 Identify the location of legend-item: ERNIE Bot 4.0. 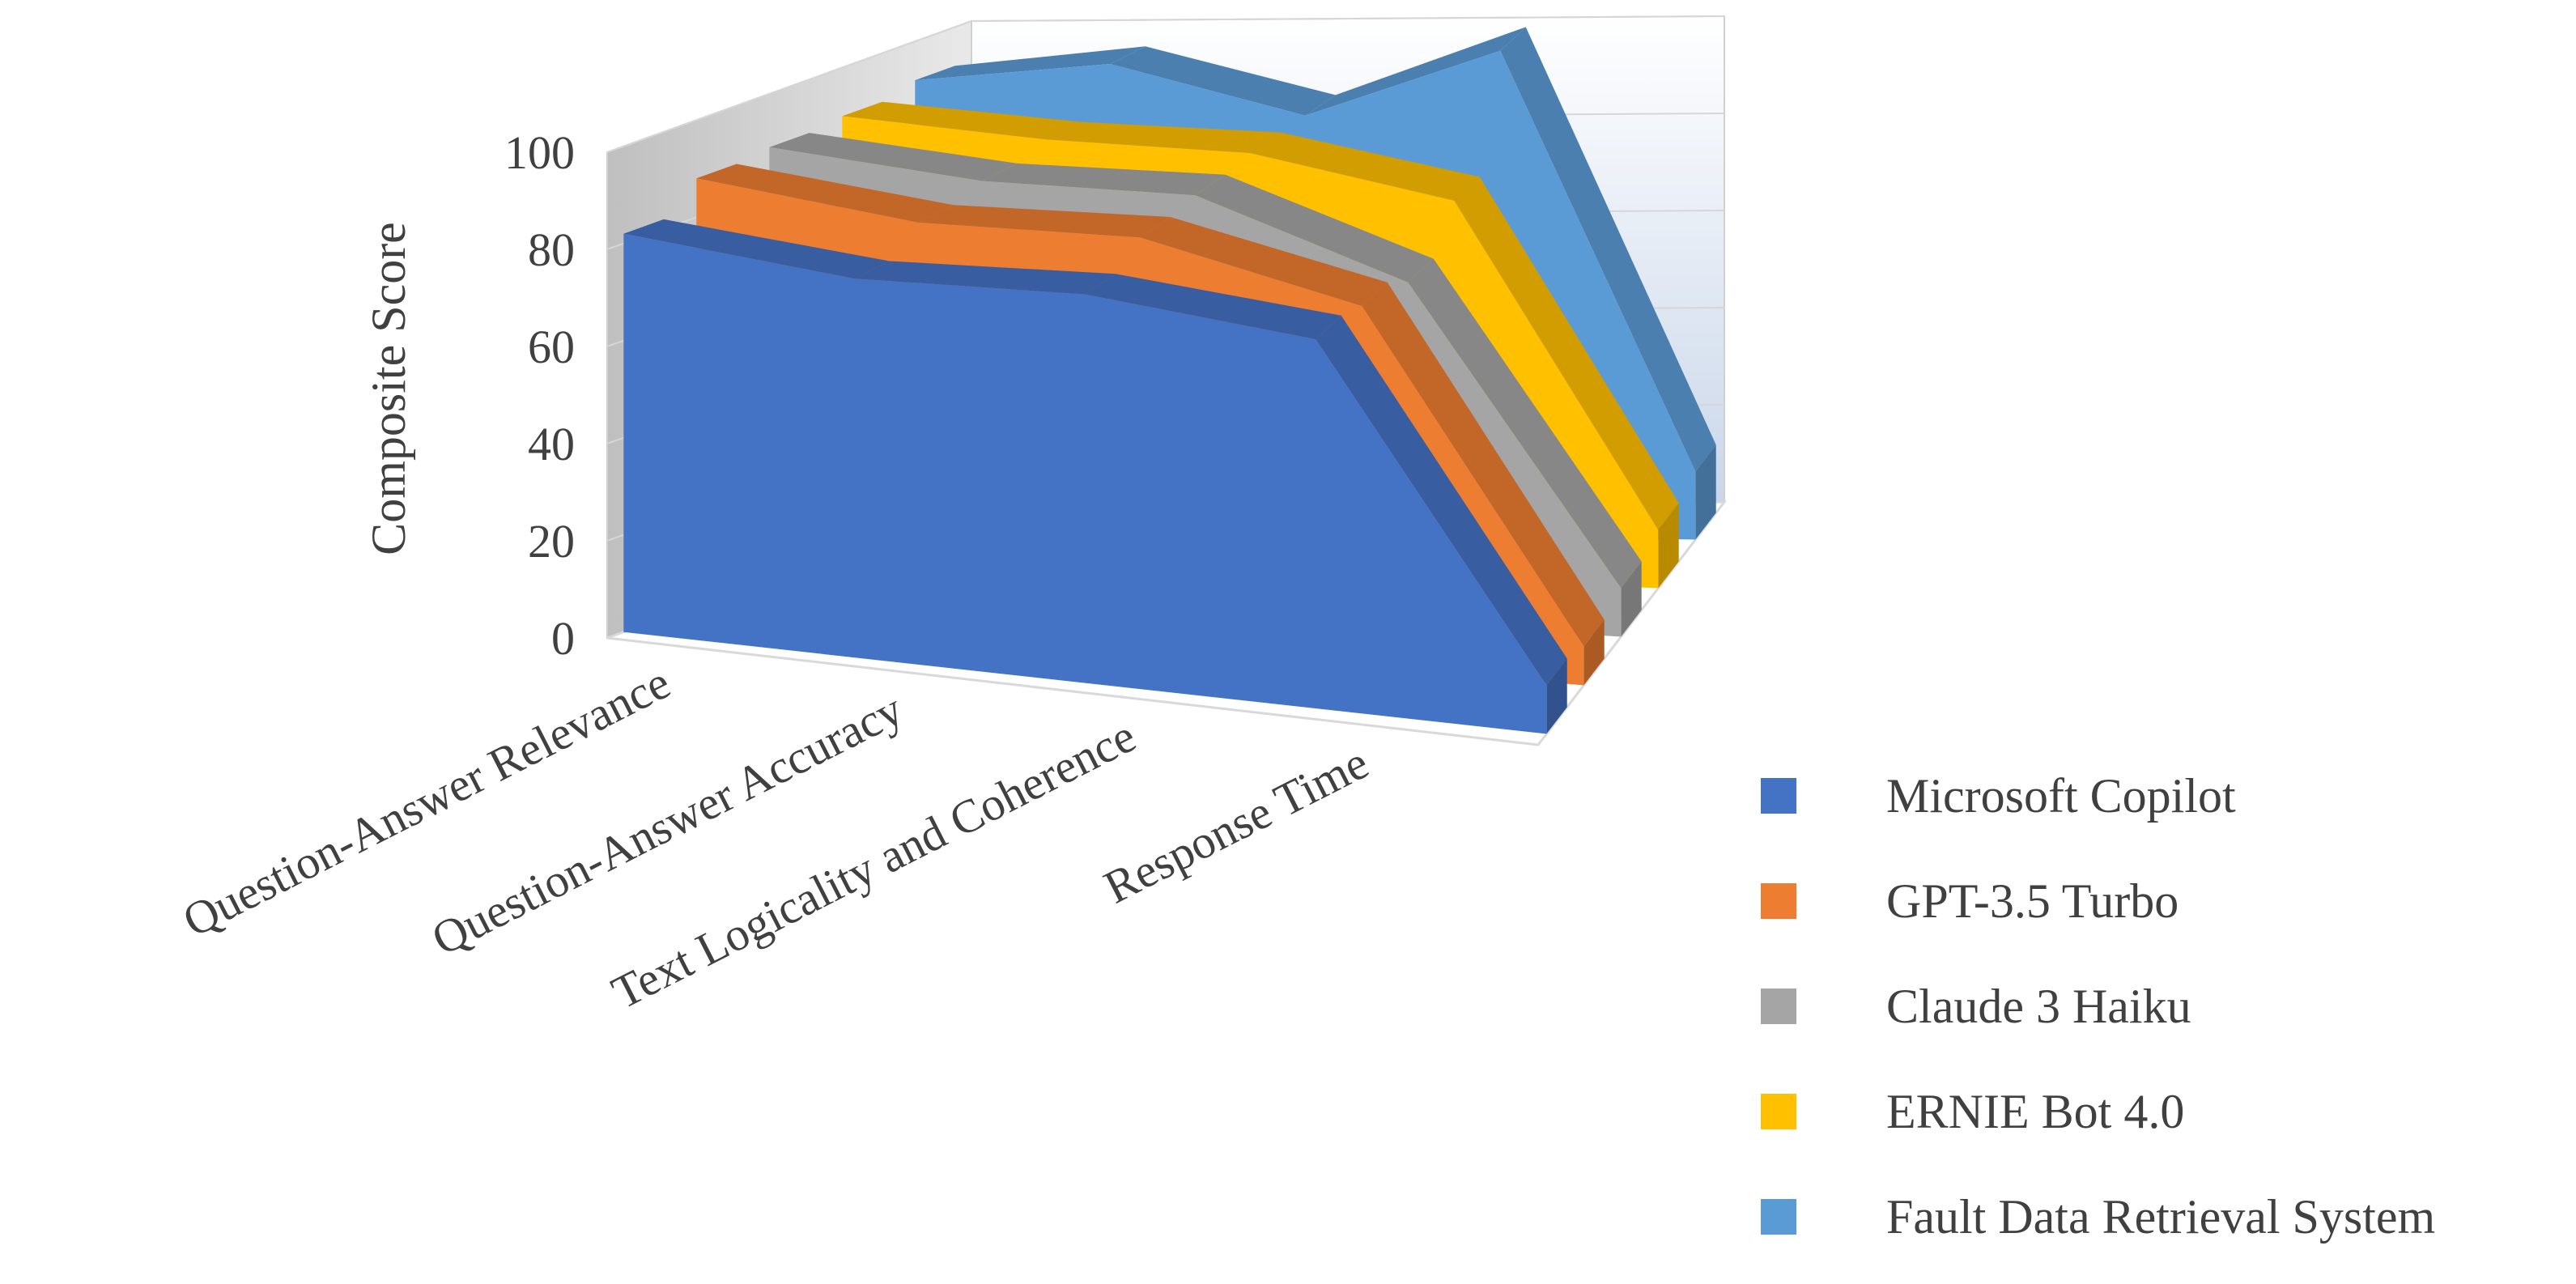
(1972, 1111).